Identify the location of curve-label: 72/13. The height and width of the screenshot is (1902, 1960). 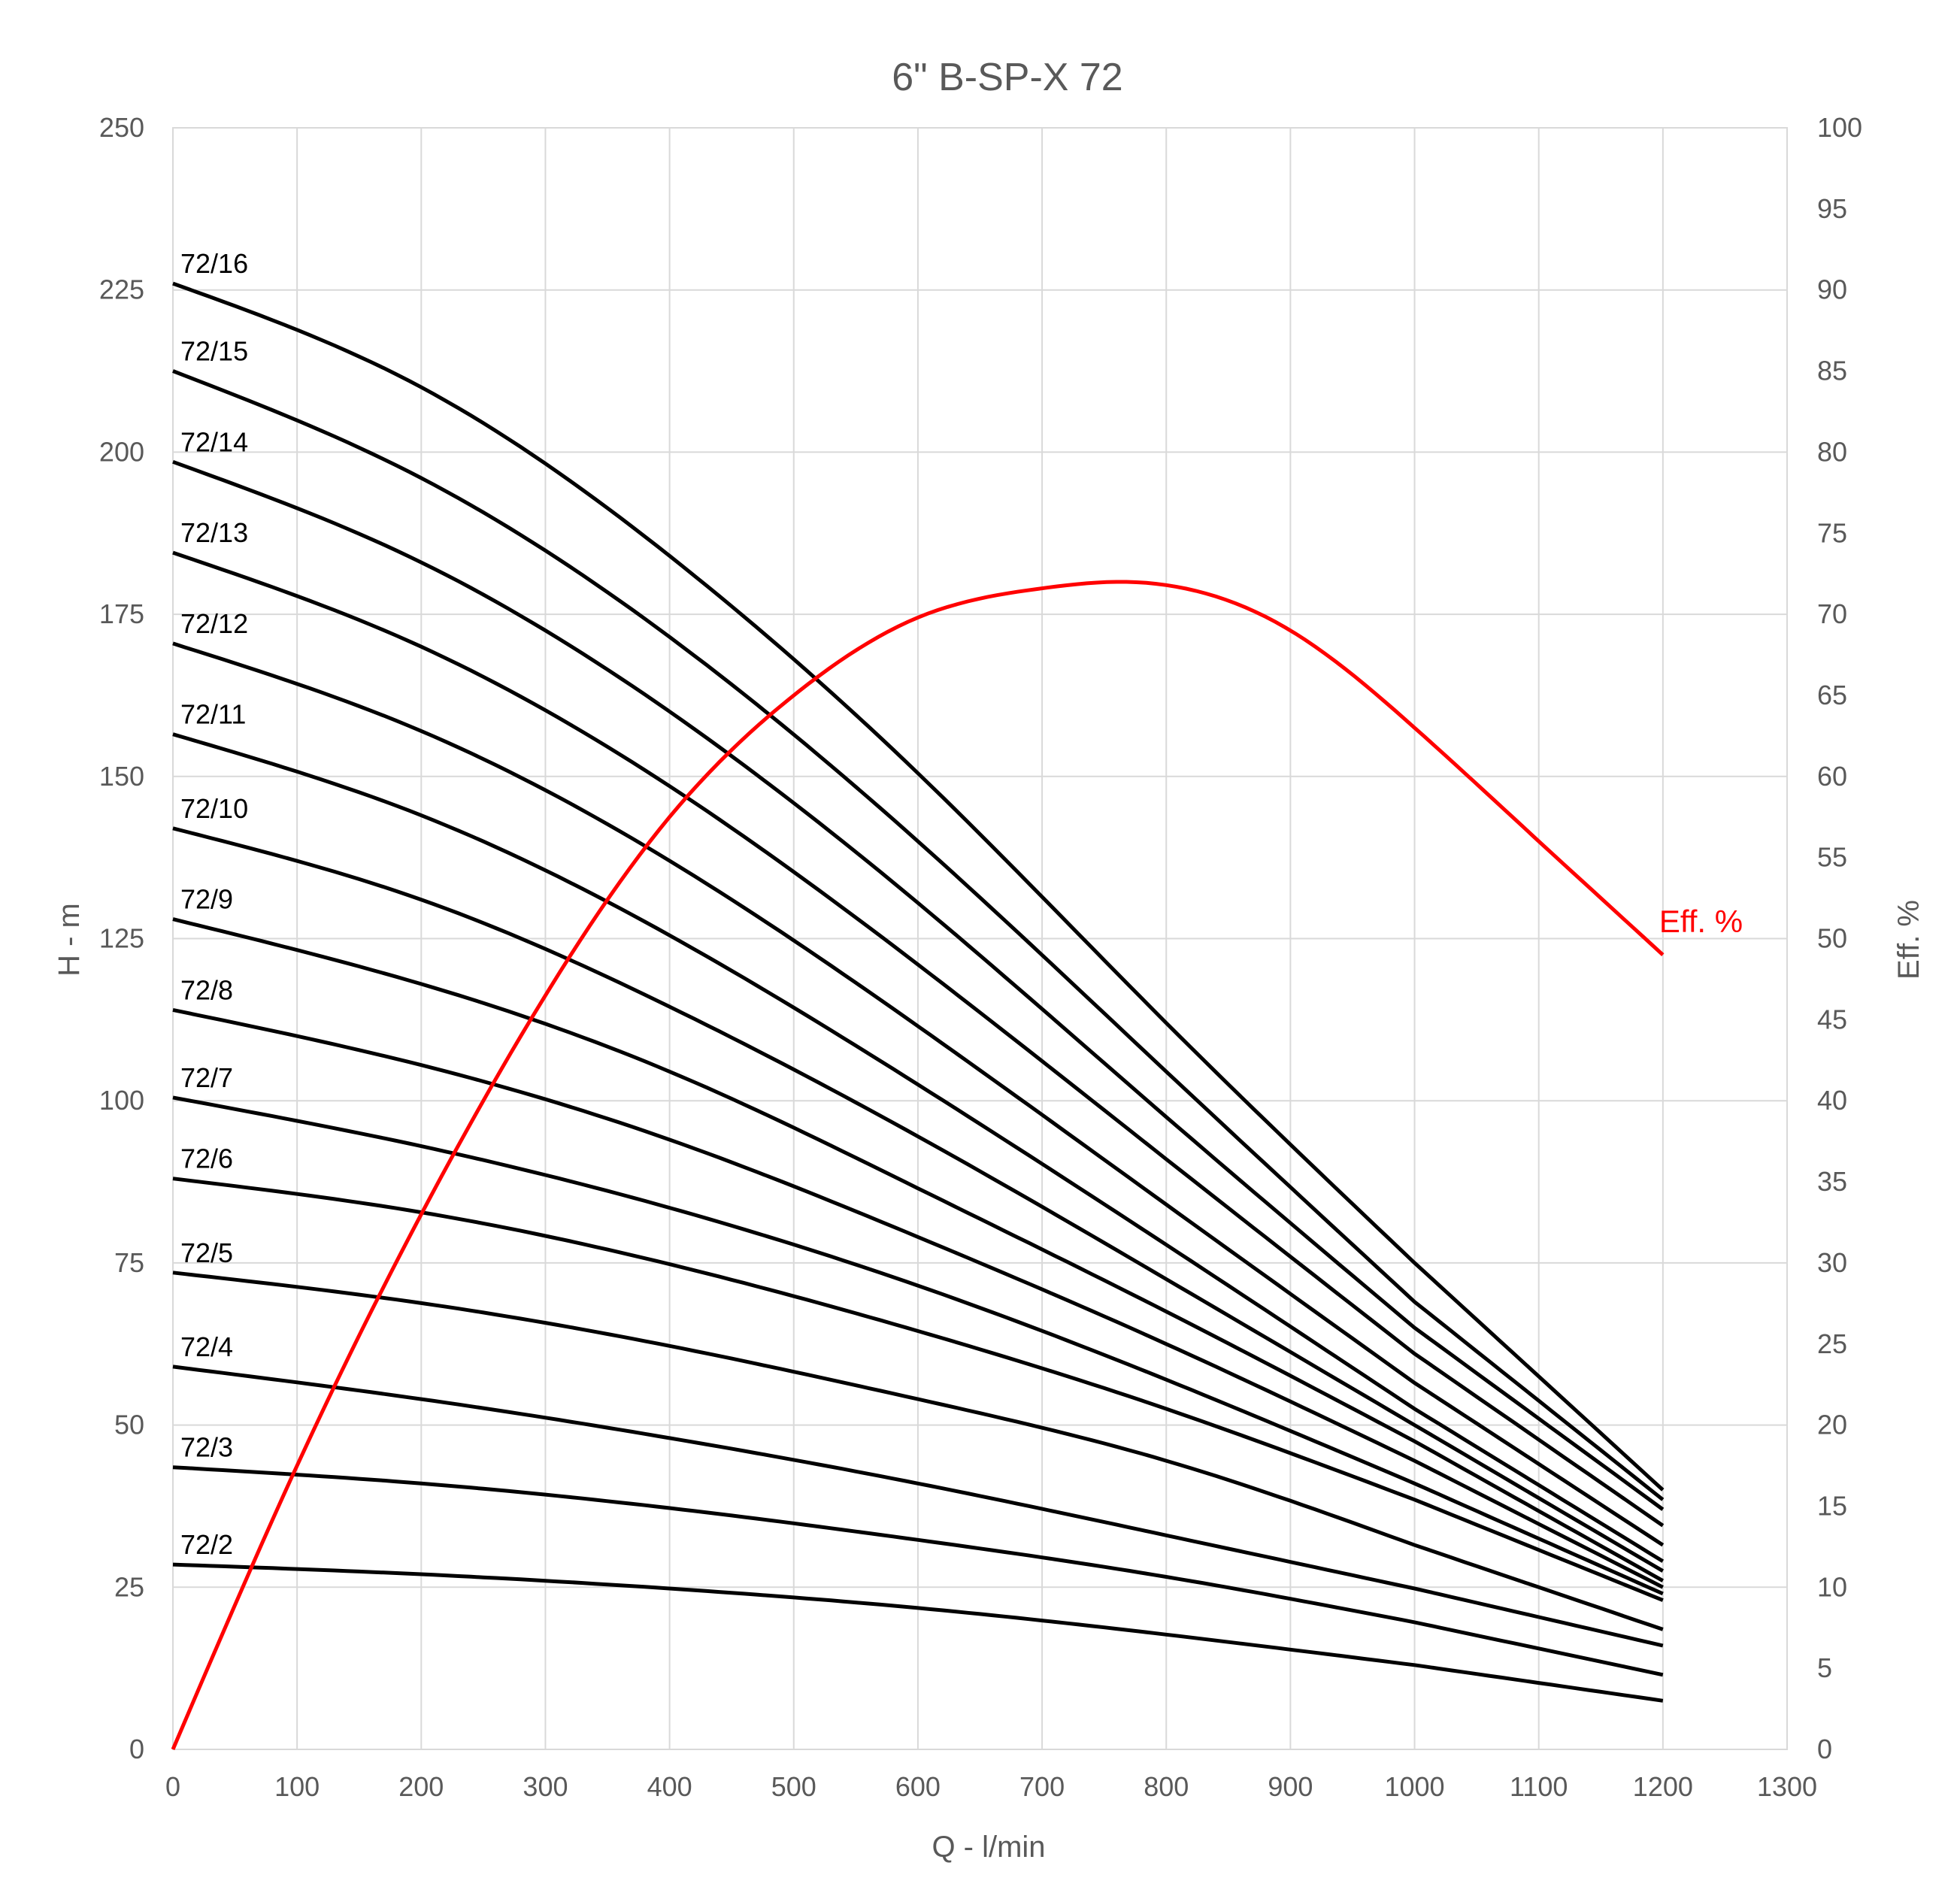
(214, 532).